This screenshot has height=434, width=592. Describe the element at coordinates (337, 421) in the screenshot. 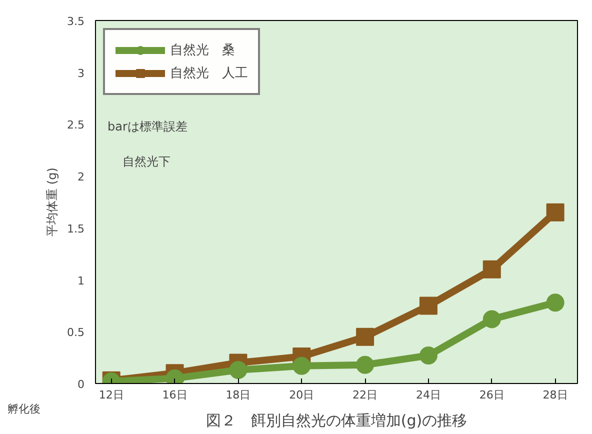

I see `text: 図２ 餌別自然光の体重増加(g)の推移` at that location.